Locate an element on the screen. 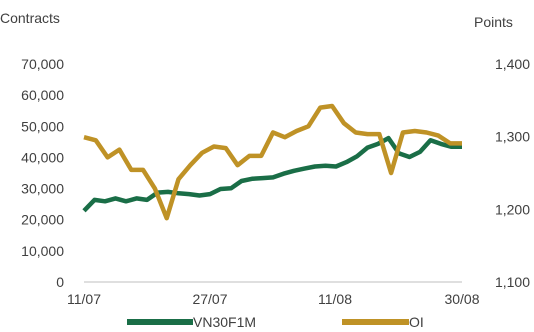  legend: VN30F1M OI is located at coordinates (275, 322).